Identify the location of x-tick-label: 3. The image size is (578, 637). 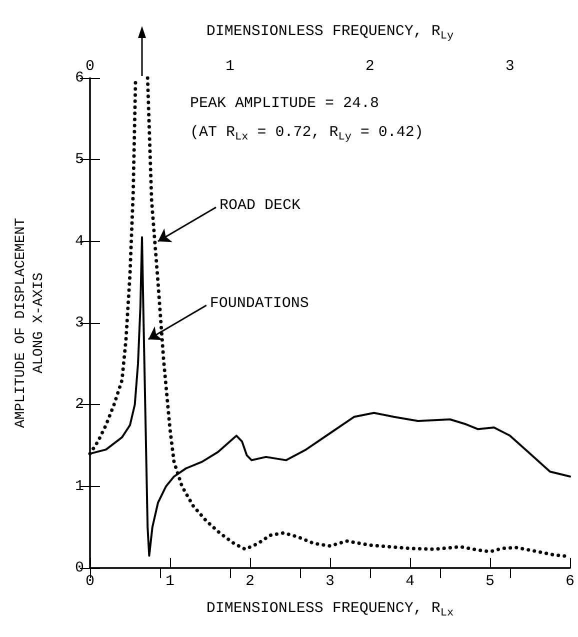
(330, 581).